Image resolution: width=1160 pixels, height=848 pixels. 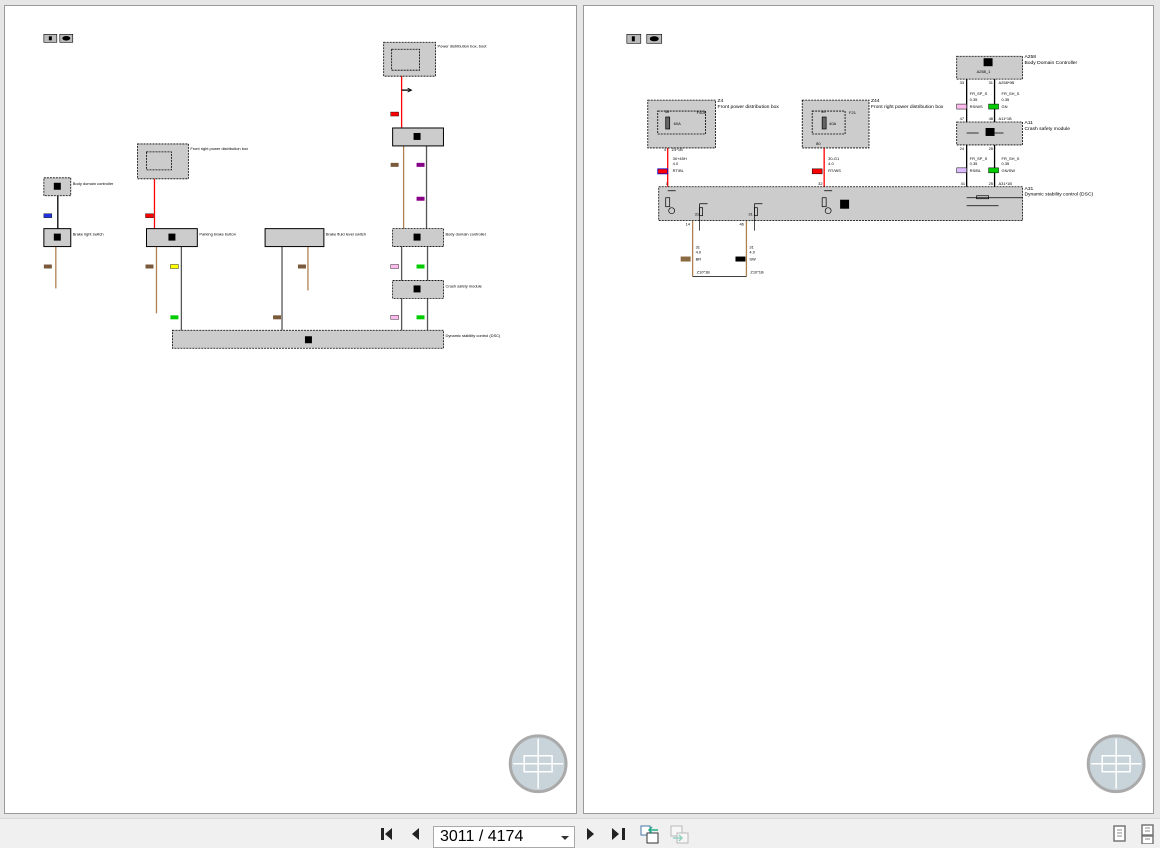 I want to click on label-a31-id: A31, so click(x=1028, y=189).